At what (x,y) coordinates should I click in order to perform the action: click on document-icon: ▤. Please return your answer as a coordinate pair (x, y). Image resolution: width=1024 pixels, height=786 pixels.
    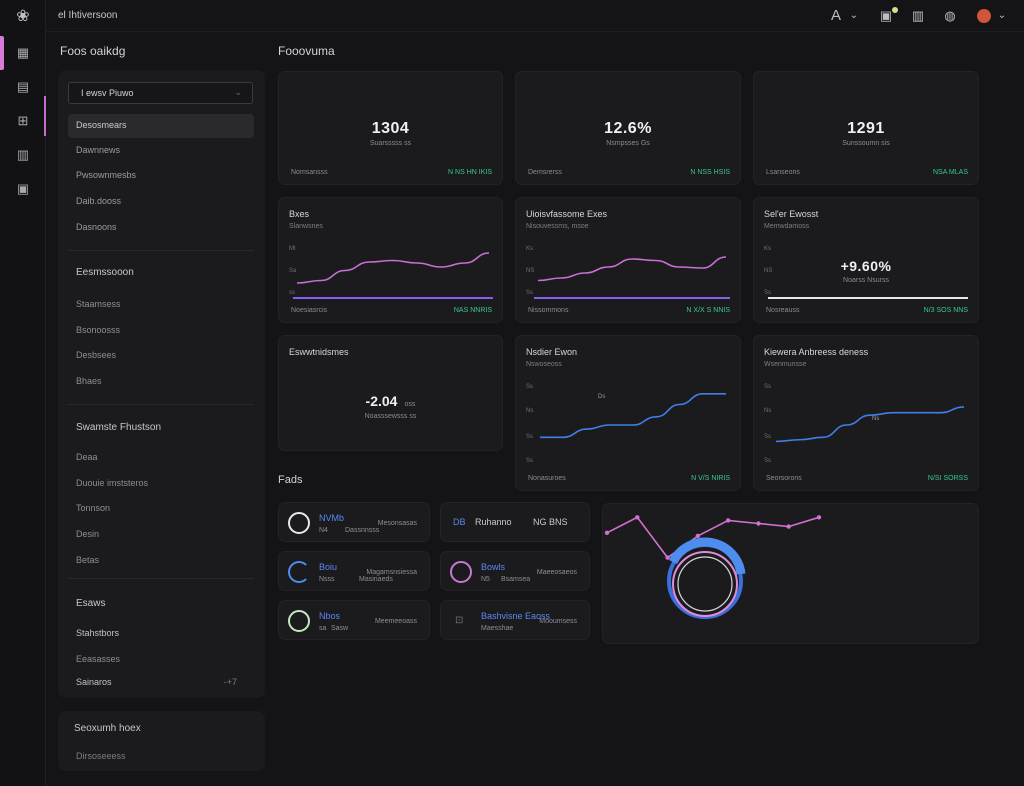
    Looking at the image, I should click on (23, 86).